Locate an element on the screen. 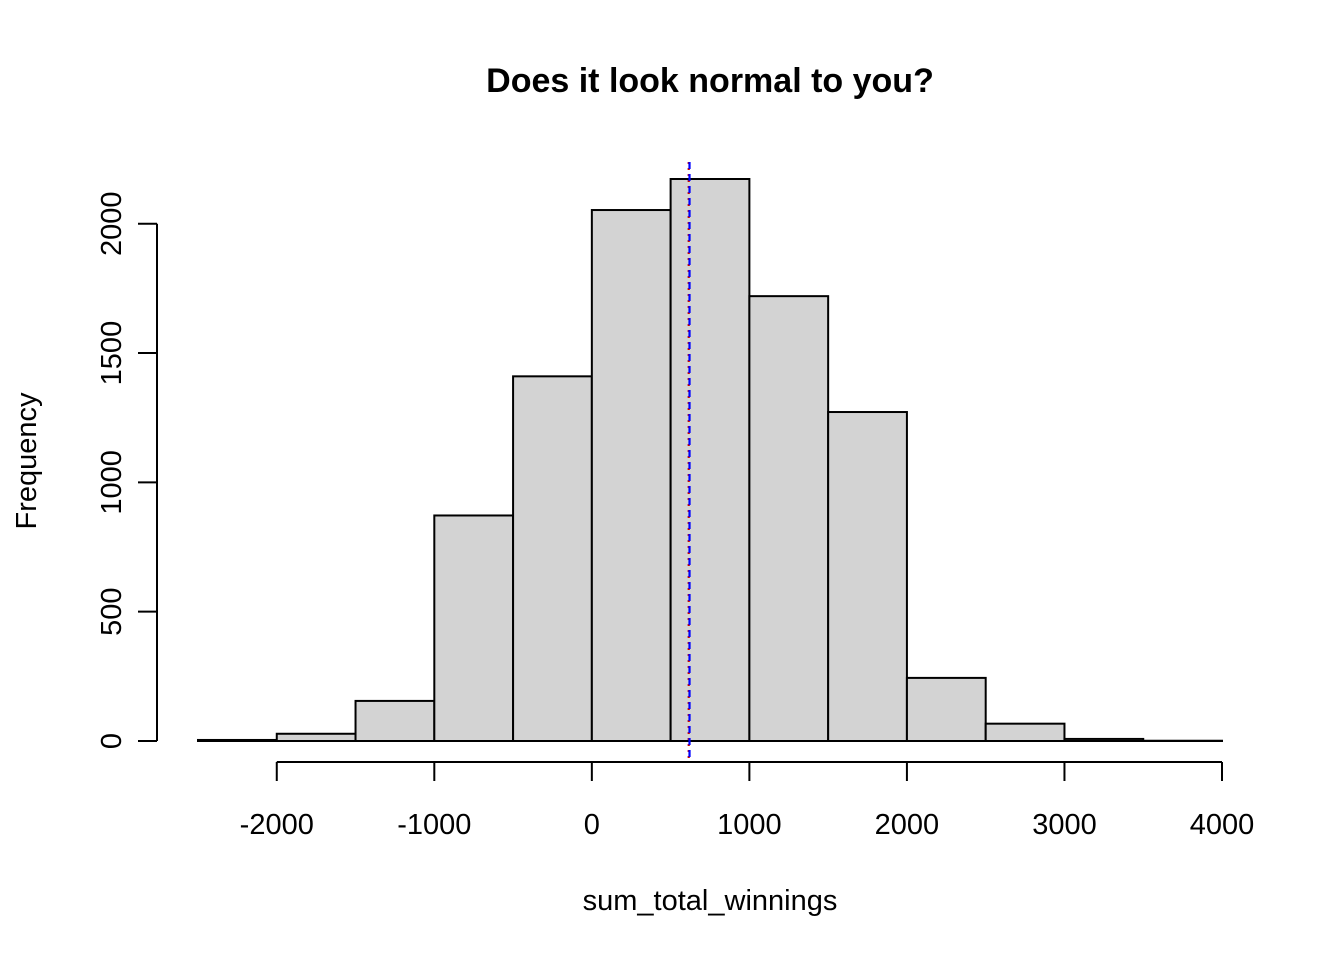 The image size is (1344, 960). y-tick-label-2000: 2000 is located at coordinates (112, 223).